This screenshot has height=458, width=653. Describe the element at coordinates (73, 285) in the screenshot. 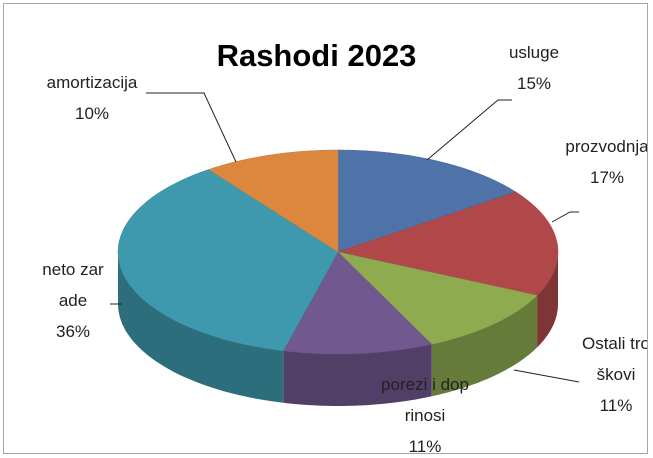

I see `slice-name: neto zarade` at that location.